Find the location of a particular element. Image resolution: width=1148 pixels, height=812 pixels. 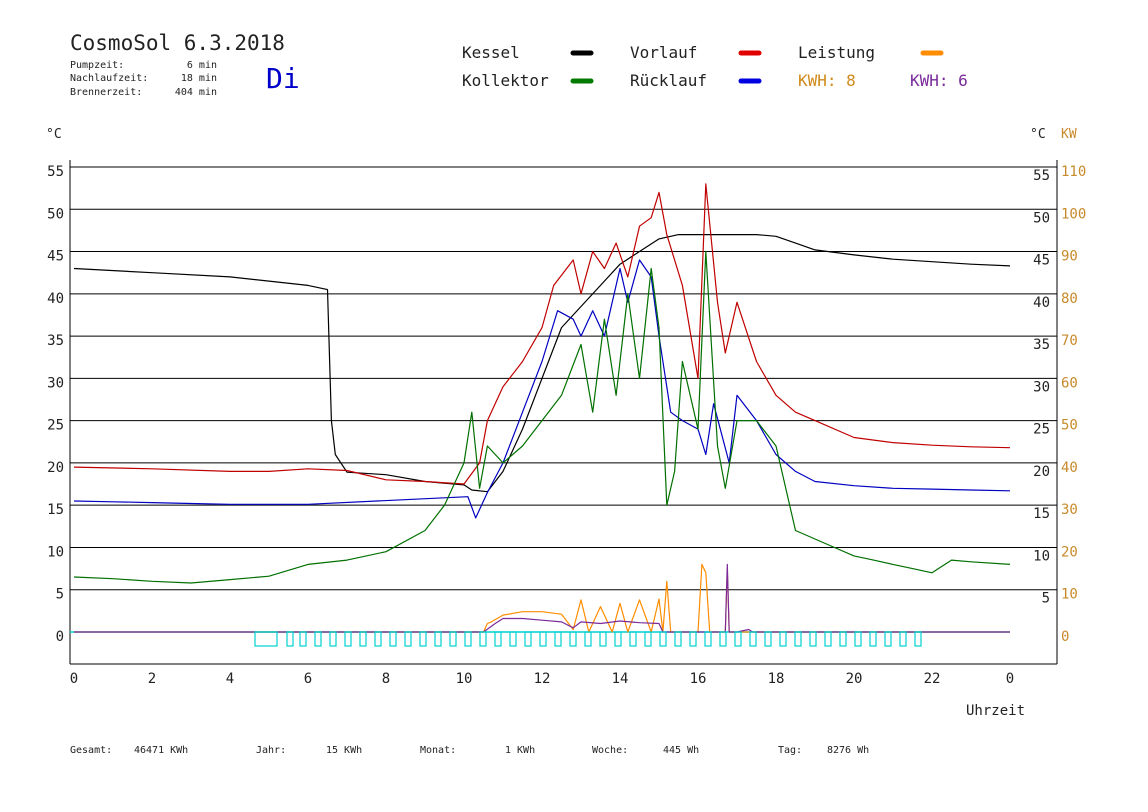

y-tick-label-right-power: 110 is located at coordinates (1073, 172).